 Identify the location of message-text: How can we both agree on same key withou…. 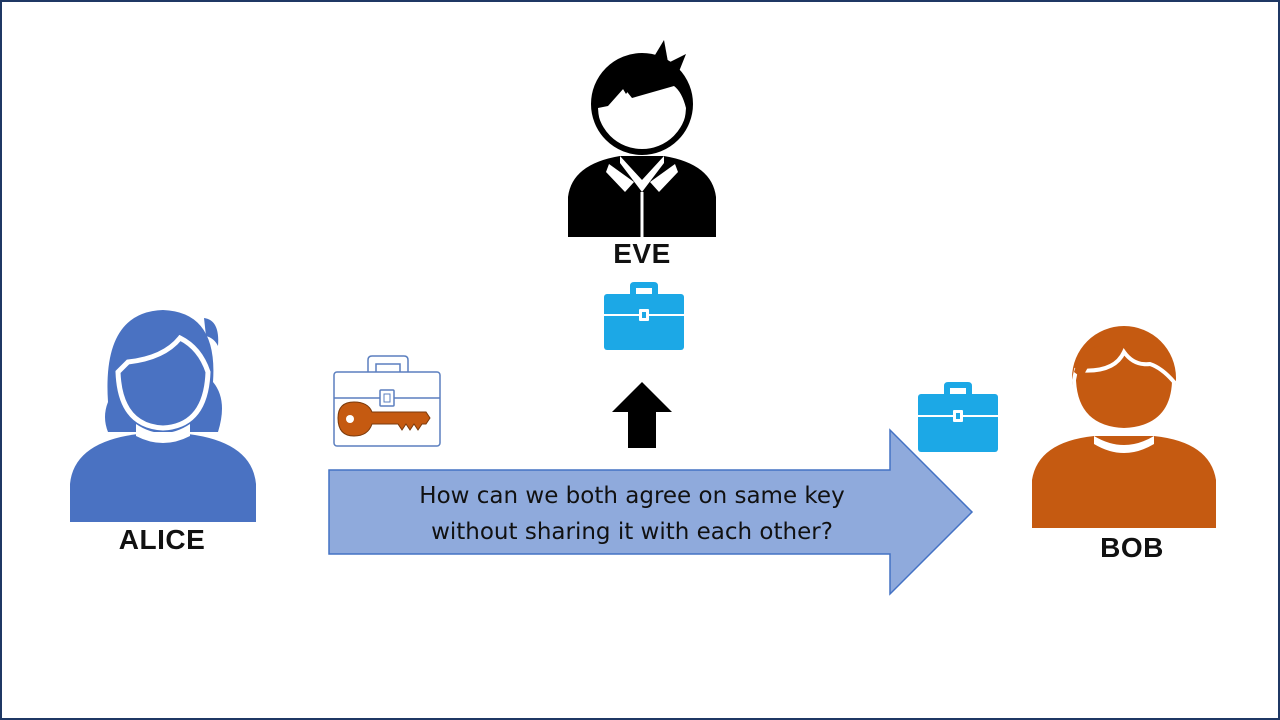
(632, 514).